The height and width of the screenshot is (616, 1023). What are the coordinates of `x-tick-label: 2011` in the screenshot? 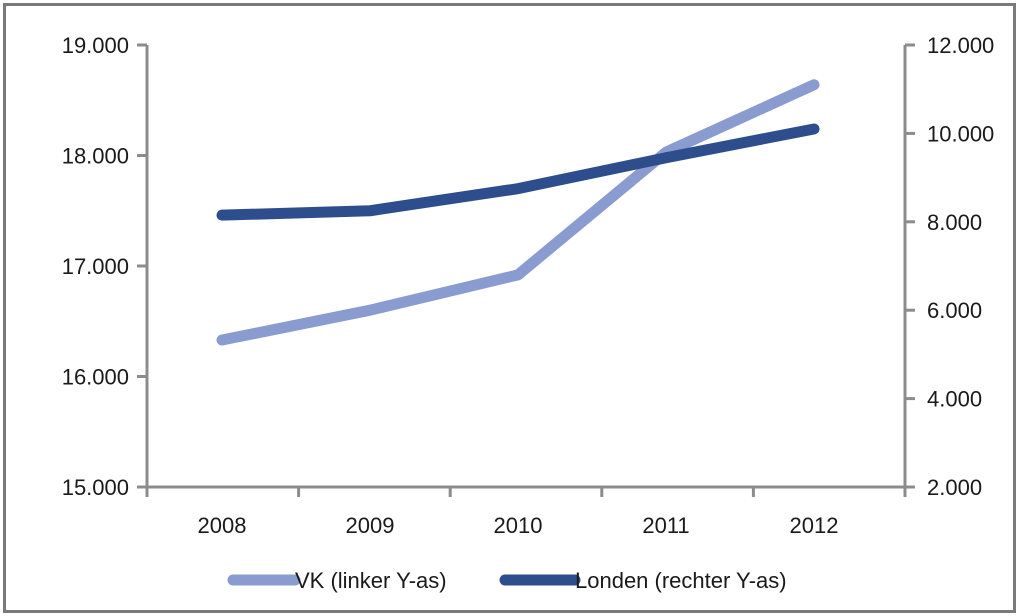 It's located at (665, 525).